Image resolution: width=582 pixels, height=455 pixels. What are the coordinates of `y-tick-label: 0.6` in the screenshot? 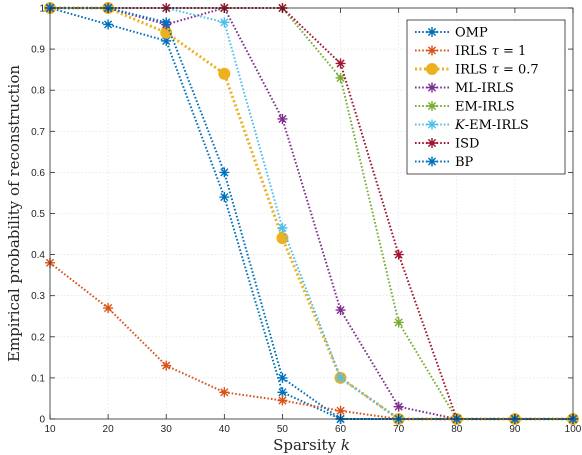 It's located at (38, 173).